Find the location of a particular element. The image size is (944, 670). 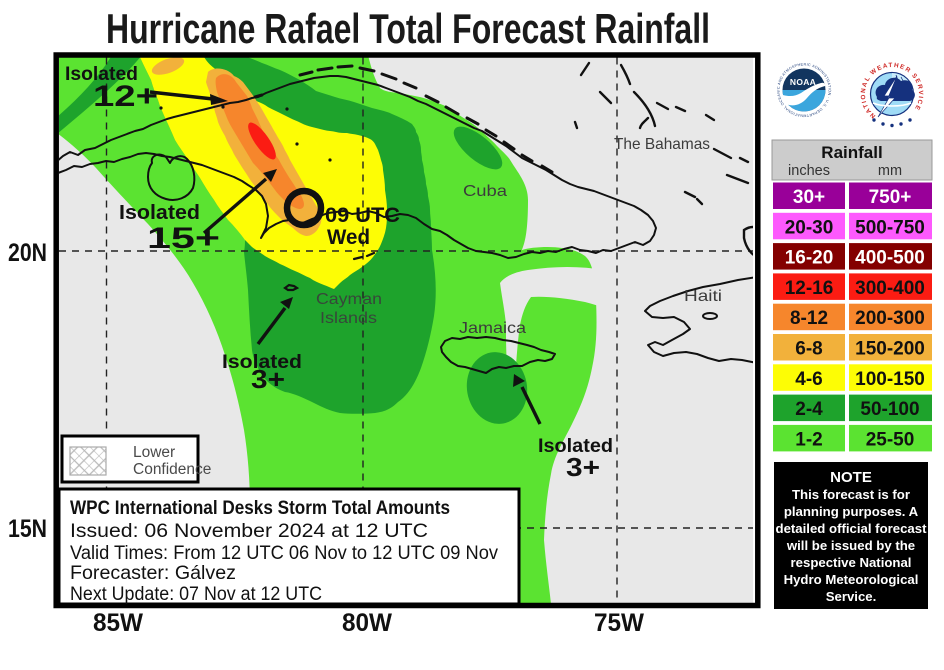

svg-text: Rainfall is located at coordinates (851, 152).